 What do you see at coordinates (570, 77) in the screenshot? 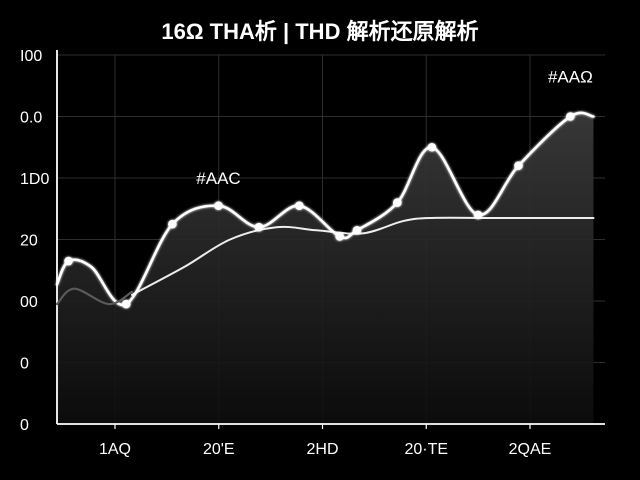
I see `annotation-label: #AAΩ` at bounding box center [570, 77].